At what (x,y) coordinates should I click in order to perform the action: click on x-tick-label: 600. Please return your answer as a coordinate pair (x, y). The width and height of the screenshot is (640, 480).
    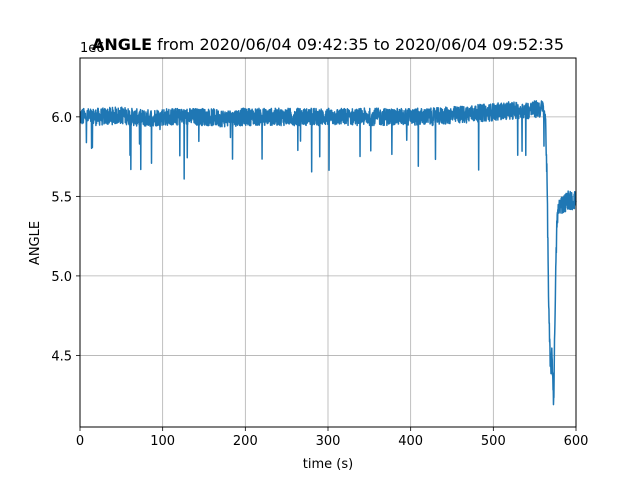
    Looking at the image, I should click on (576, 441).